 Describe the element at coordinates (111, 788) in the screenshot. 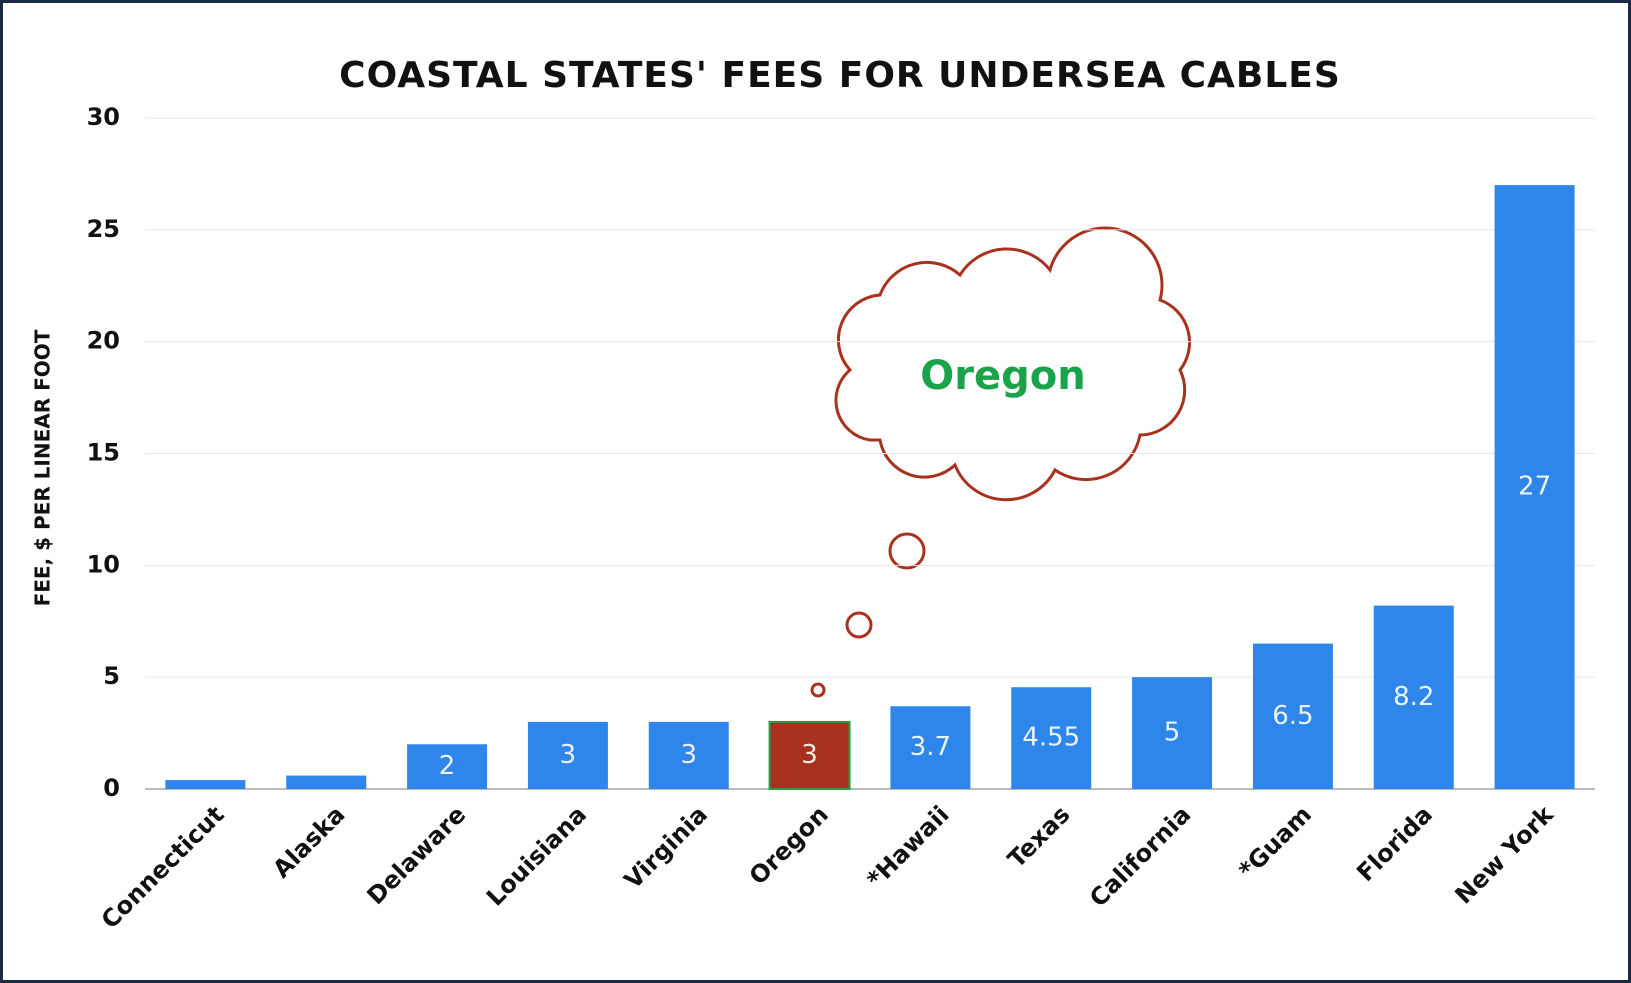

I see `y-tick-label: 0` at that location.